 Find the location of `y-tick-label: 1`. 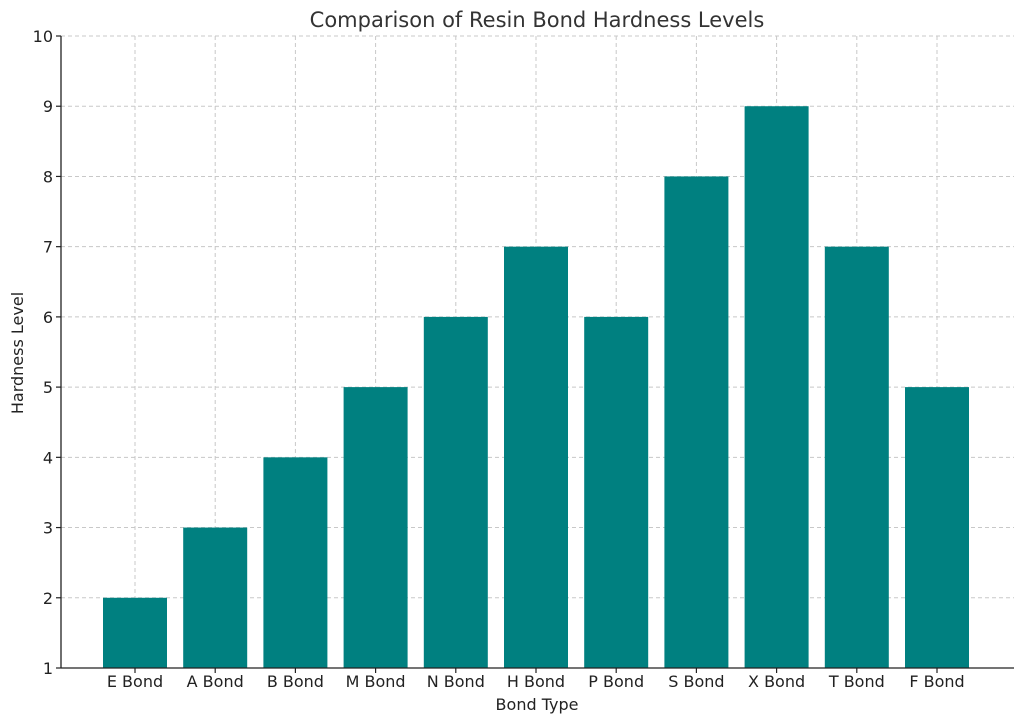

y-tick-label: 1 is located at coordinates (48, 668).